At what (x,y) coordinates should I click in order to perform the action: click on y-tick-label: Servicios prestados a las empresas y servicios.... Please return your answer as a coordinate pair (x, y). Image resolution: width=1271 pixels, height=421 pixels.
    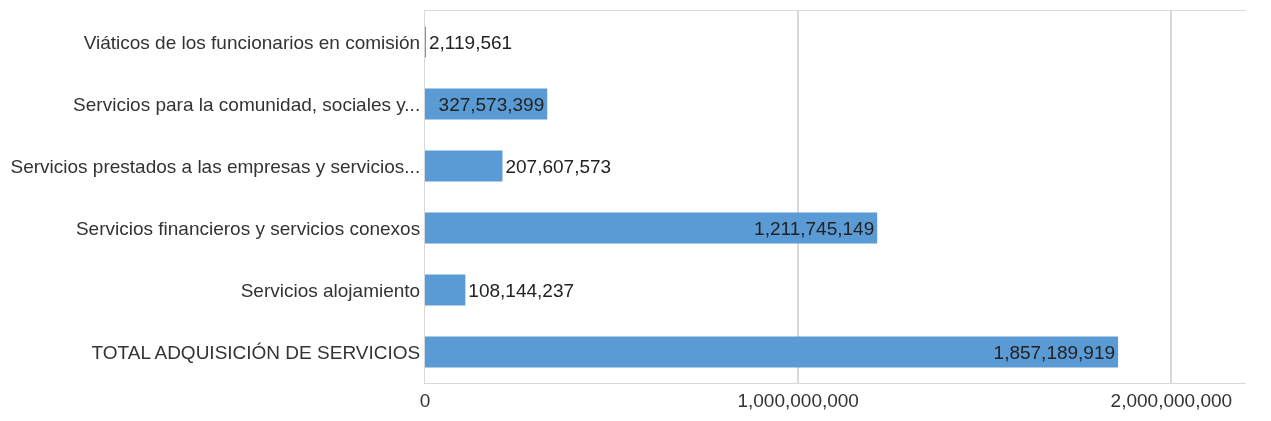
    Looking at the image, I should click on (215, 166).